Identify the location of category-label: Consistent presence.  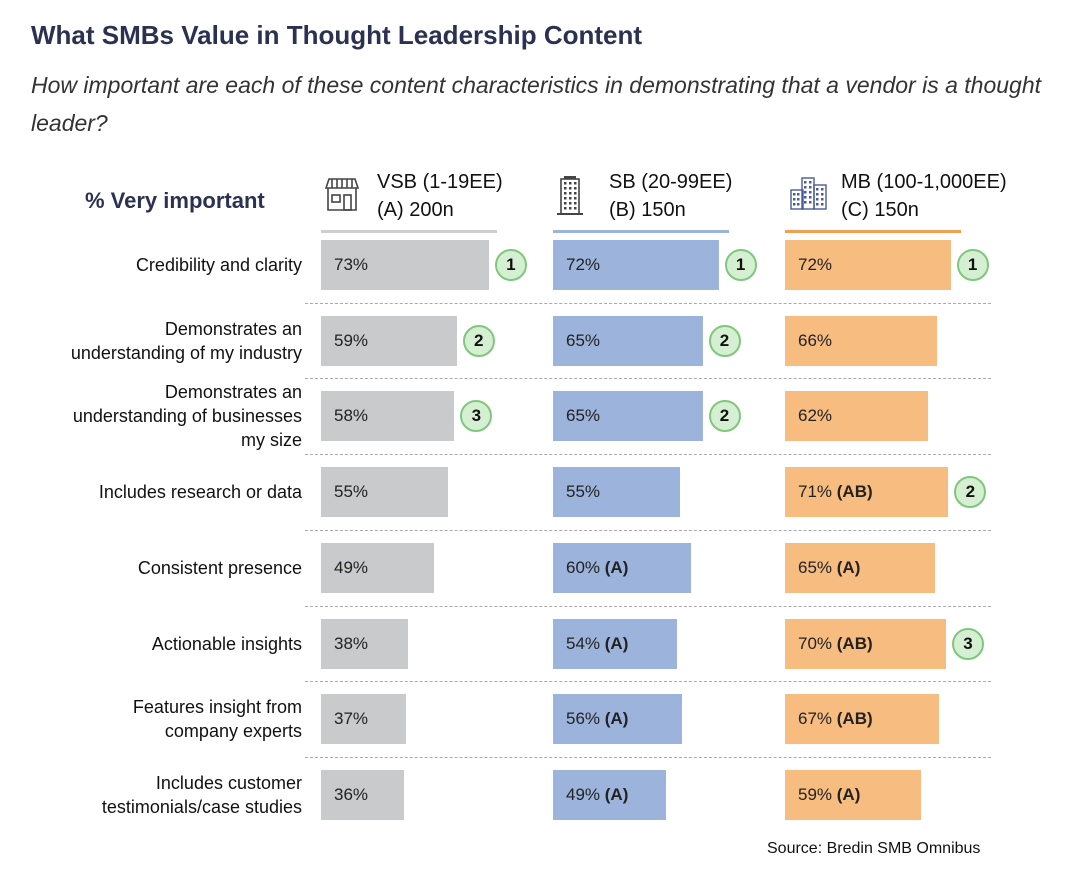
(219, 567).